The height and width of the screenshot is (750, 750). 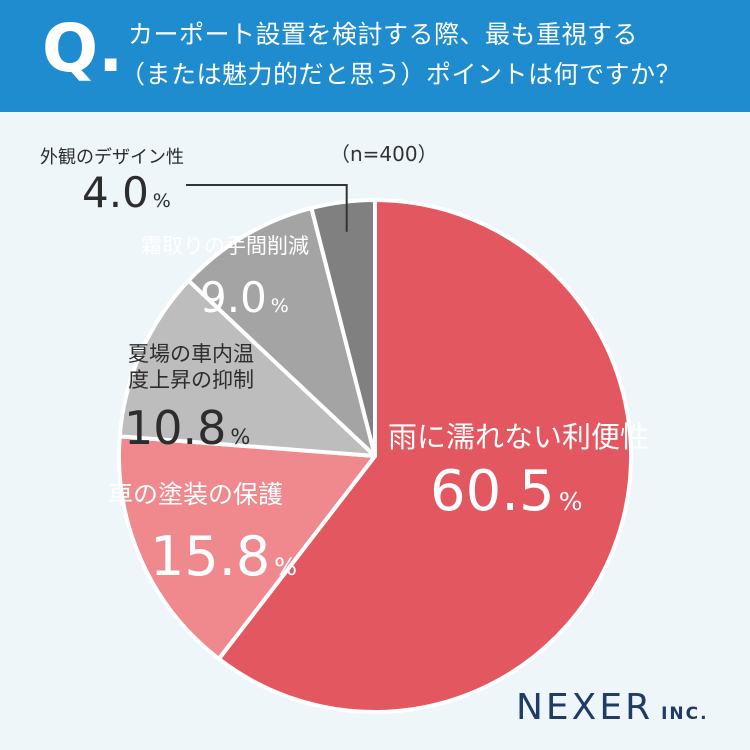 I want to click on slice-label-1: 雨に濡れない利便性, so click(x=518, y=437).